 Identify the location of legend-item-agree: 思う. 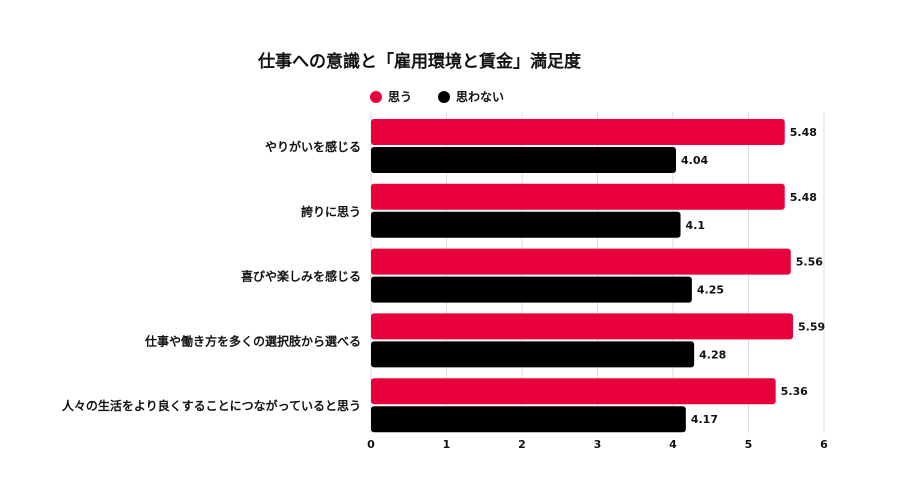
(391, 96).